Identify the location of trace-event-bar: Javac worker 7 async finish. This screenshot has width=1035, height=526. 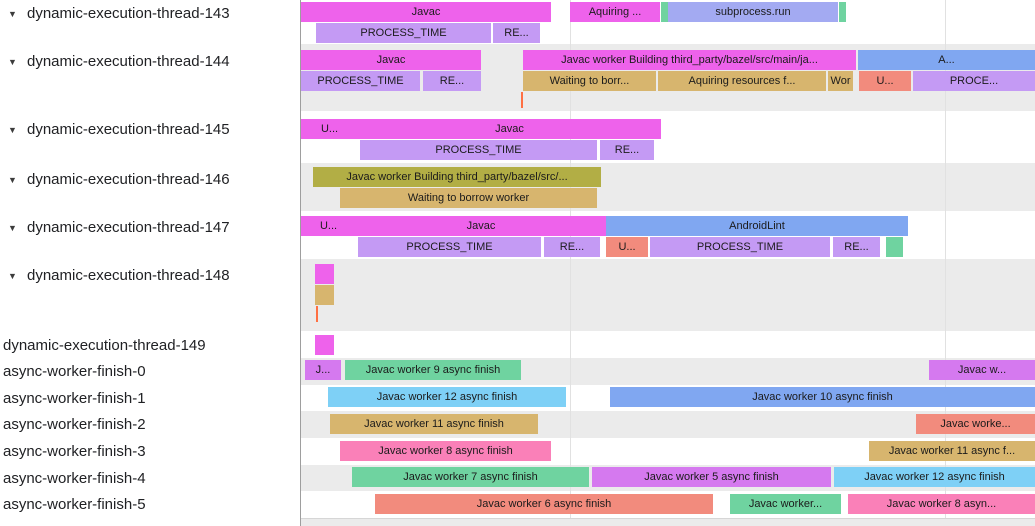
(470, 477).